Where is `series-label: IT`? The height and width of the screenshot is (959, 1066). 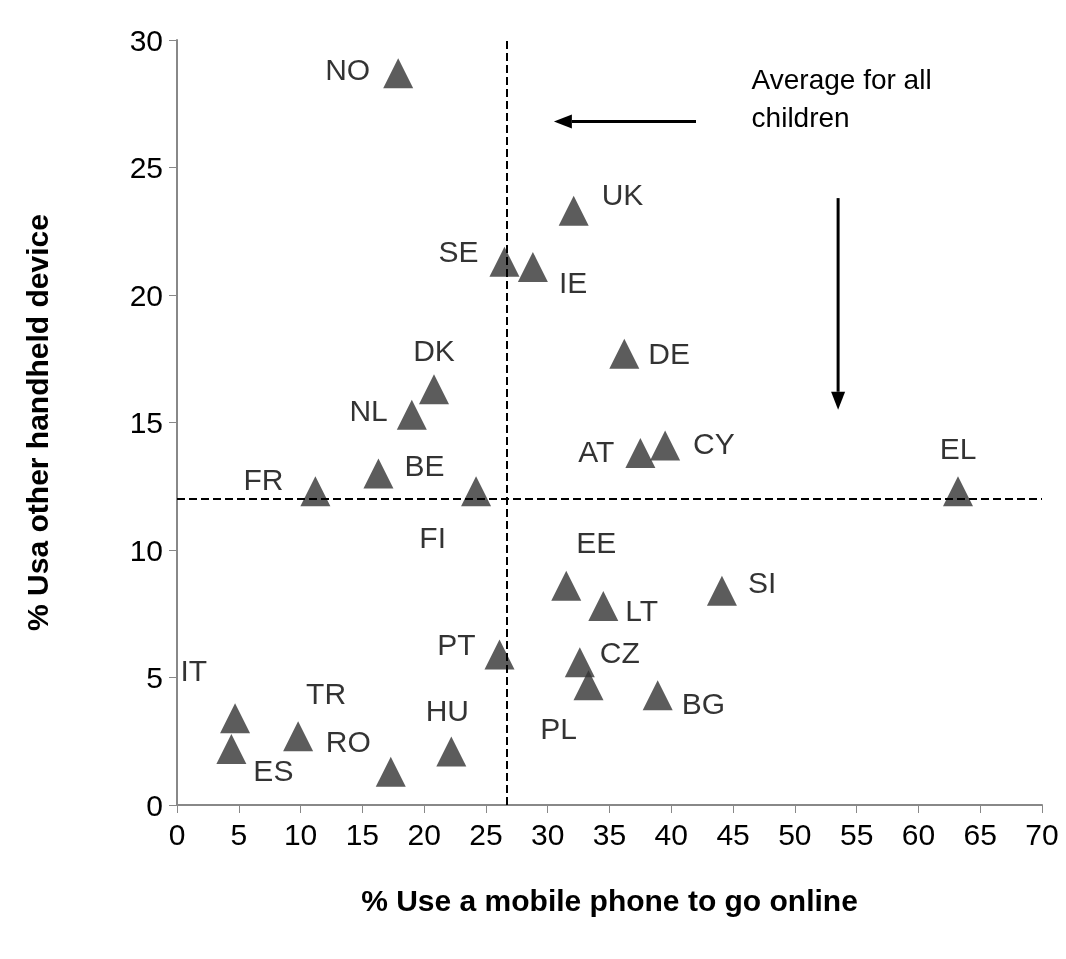
series-label: IT is located at coordinates (194, 670).